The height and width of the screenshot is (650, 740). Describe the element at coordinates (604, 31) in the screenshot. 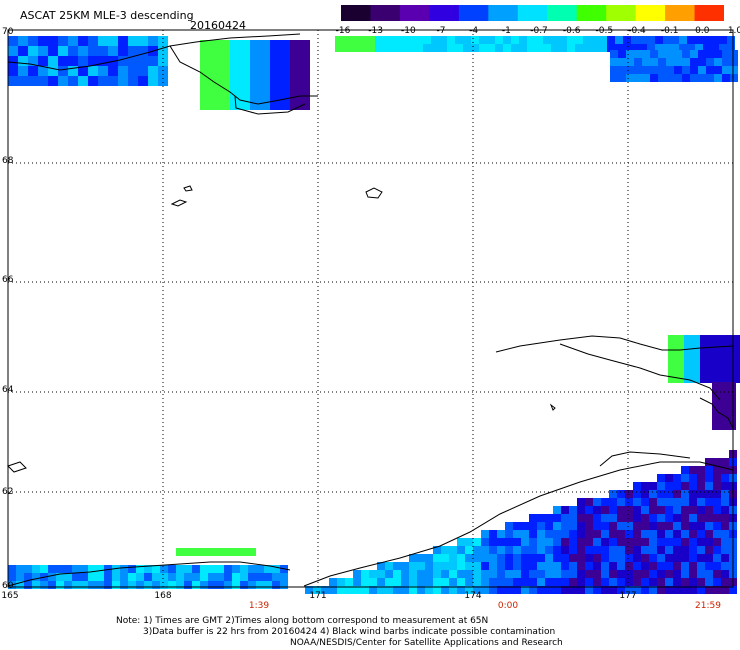

I see `color-scale-label: -0.5` at that location.